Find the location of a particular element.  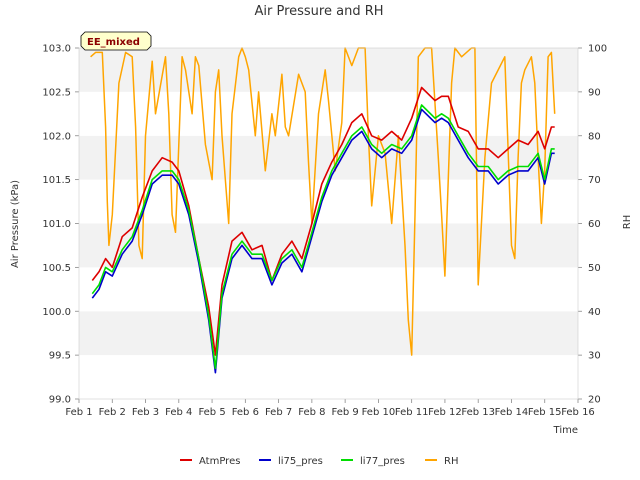

y-right-tick-label: 40 is located at coordinates (594, 312).